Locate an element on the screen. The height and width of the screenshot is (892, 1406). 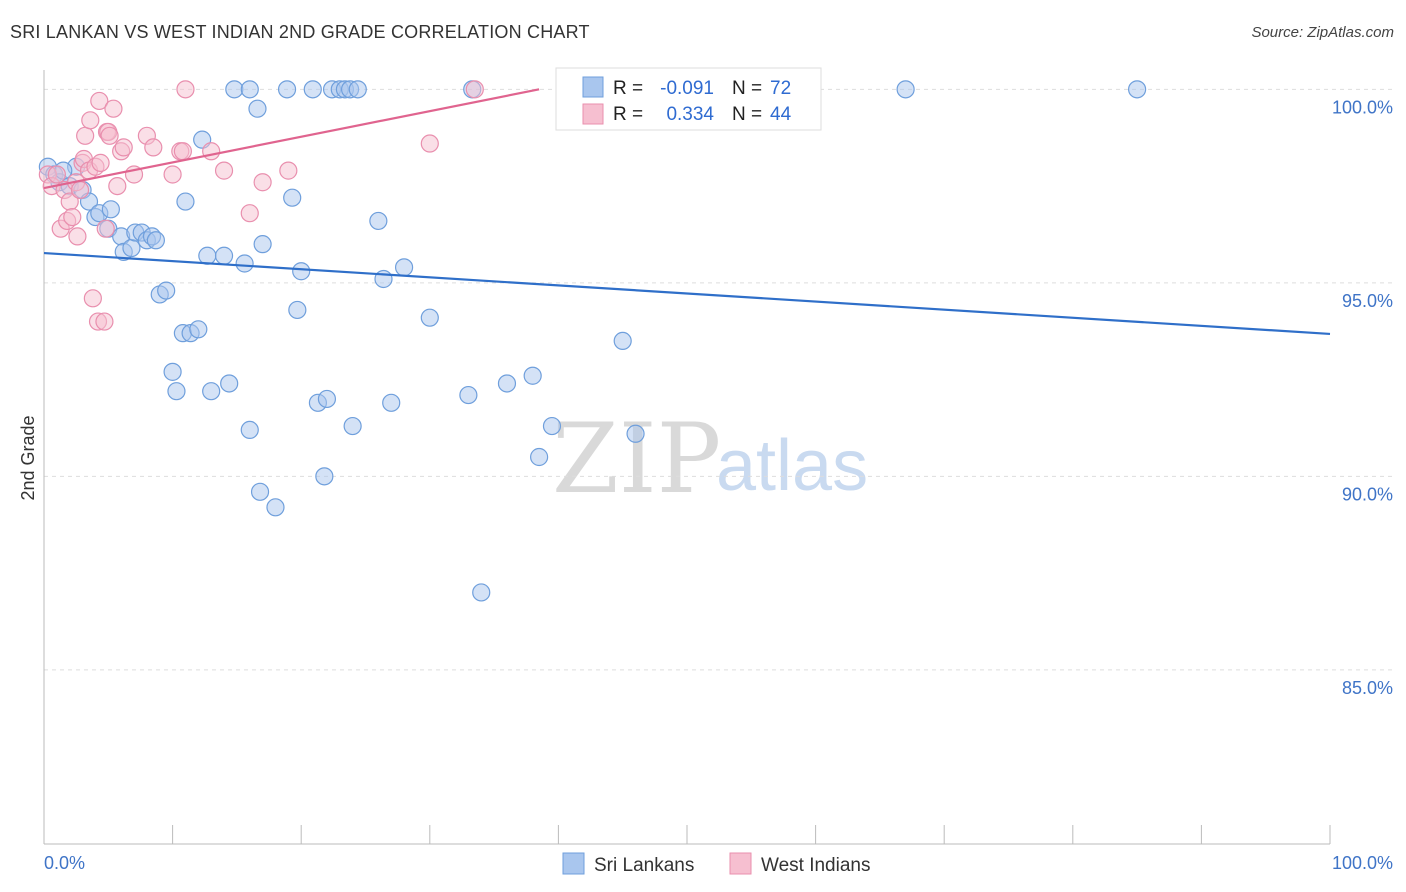
legend-r-value-1: -0.091 is located at coordinates (687, 88).